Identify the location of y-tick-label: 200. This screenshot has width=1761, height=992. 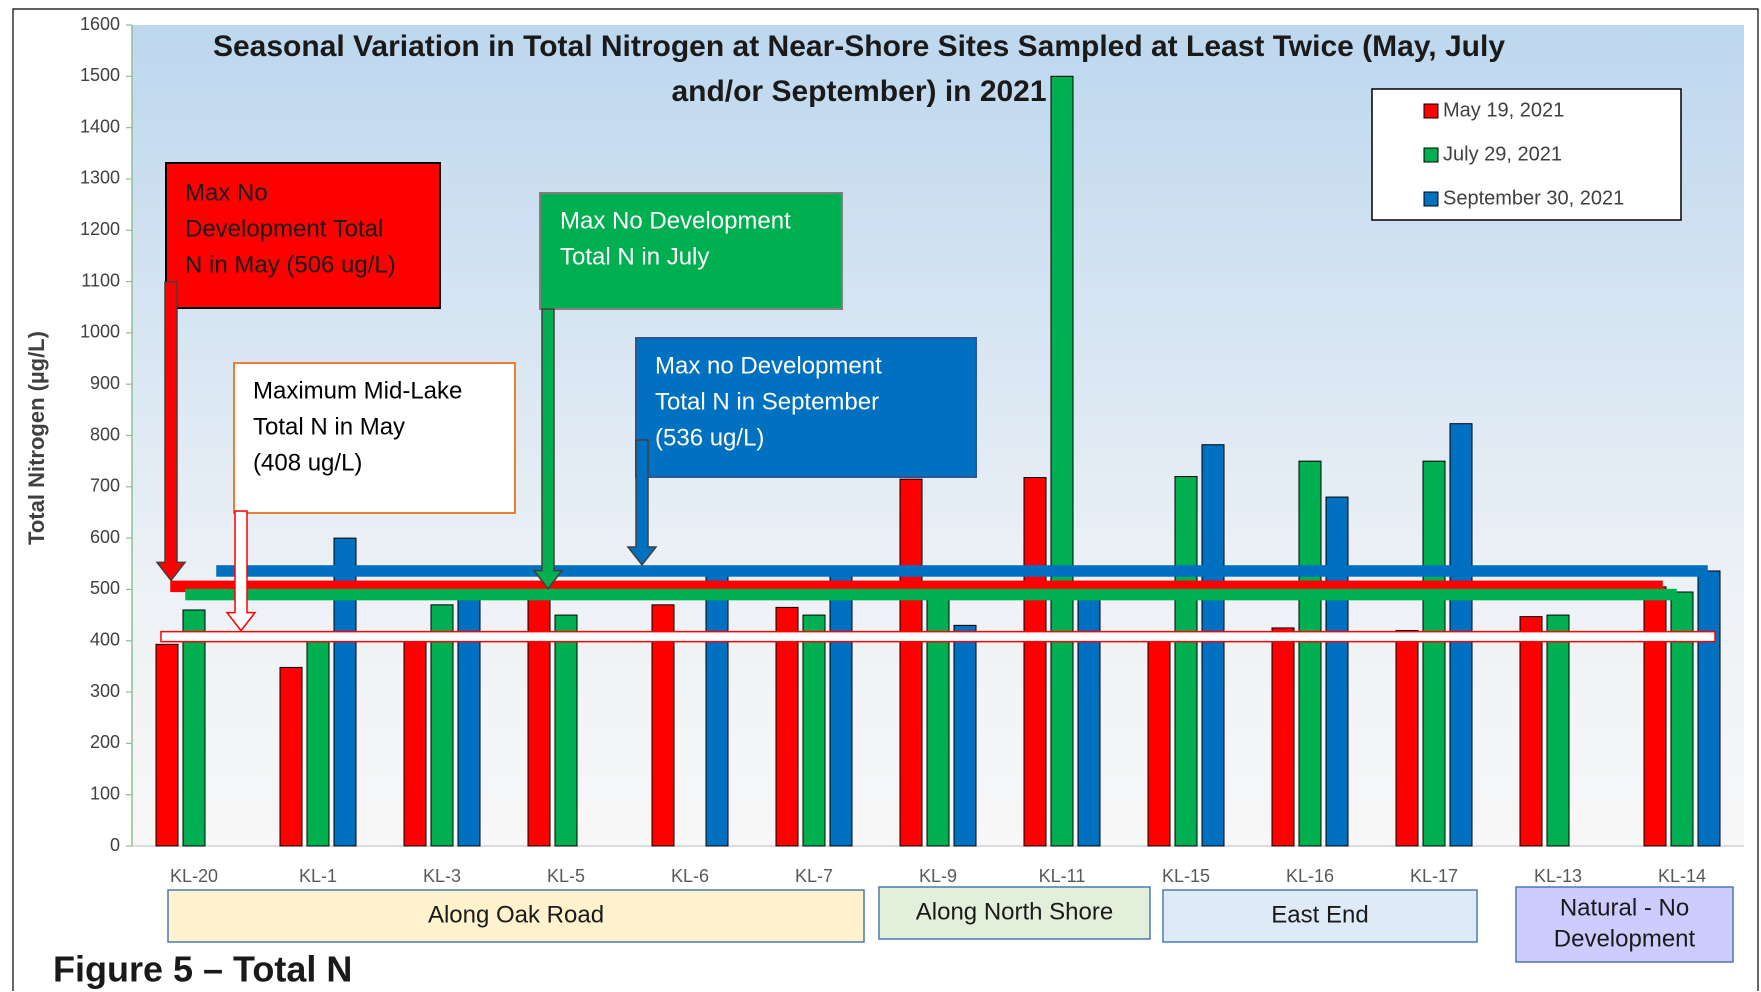
(105, 742).